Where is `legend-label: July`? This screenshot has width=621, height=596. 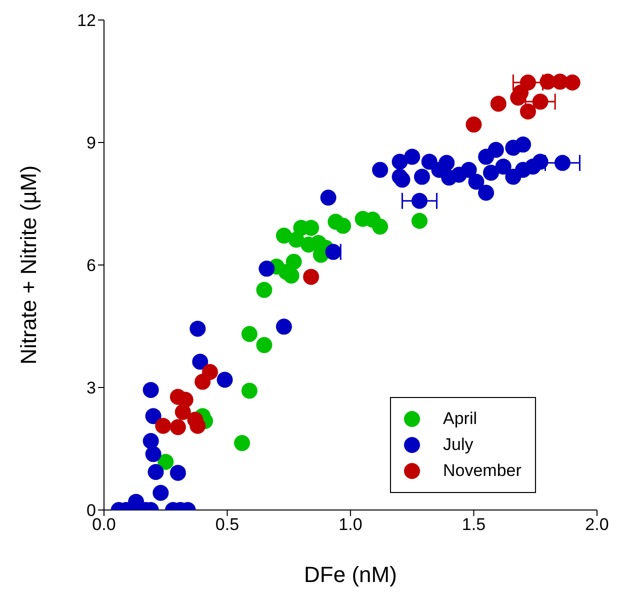 legend-label: July is located at coordinates (458, 445).